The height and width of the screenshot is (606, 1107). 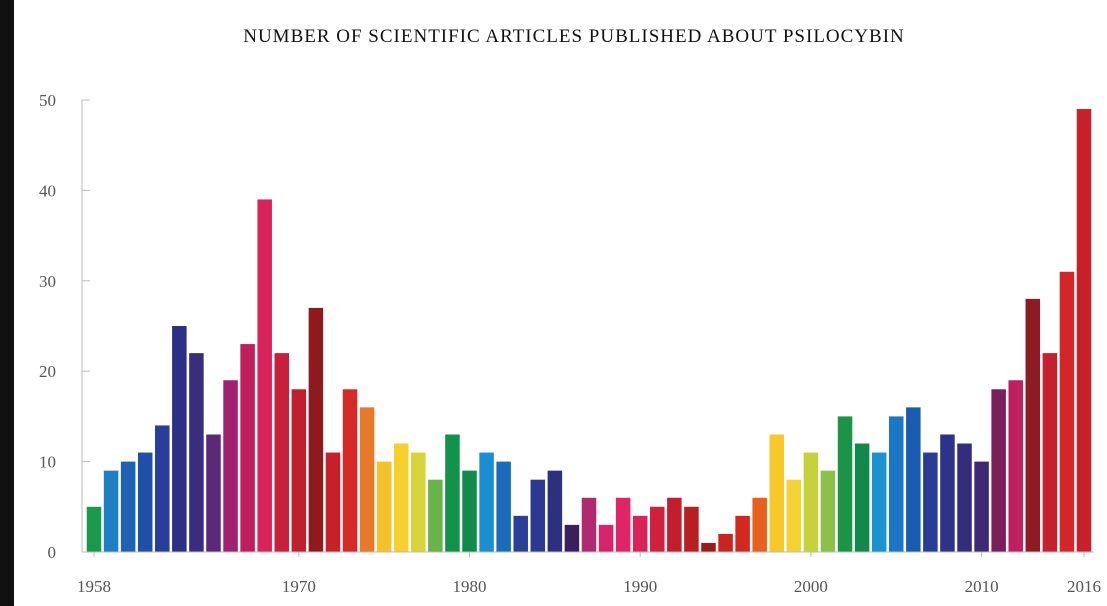 What do you see at coordinates (47, 190) in the screenshot?
I see `y-tick-label: 40` at bounding box center [47, 190].